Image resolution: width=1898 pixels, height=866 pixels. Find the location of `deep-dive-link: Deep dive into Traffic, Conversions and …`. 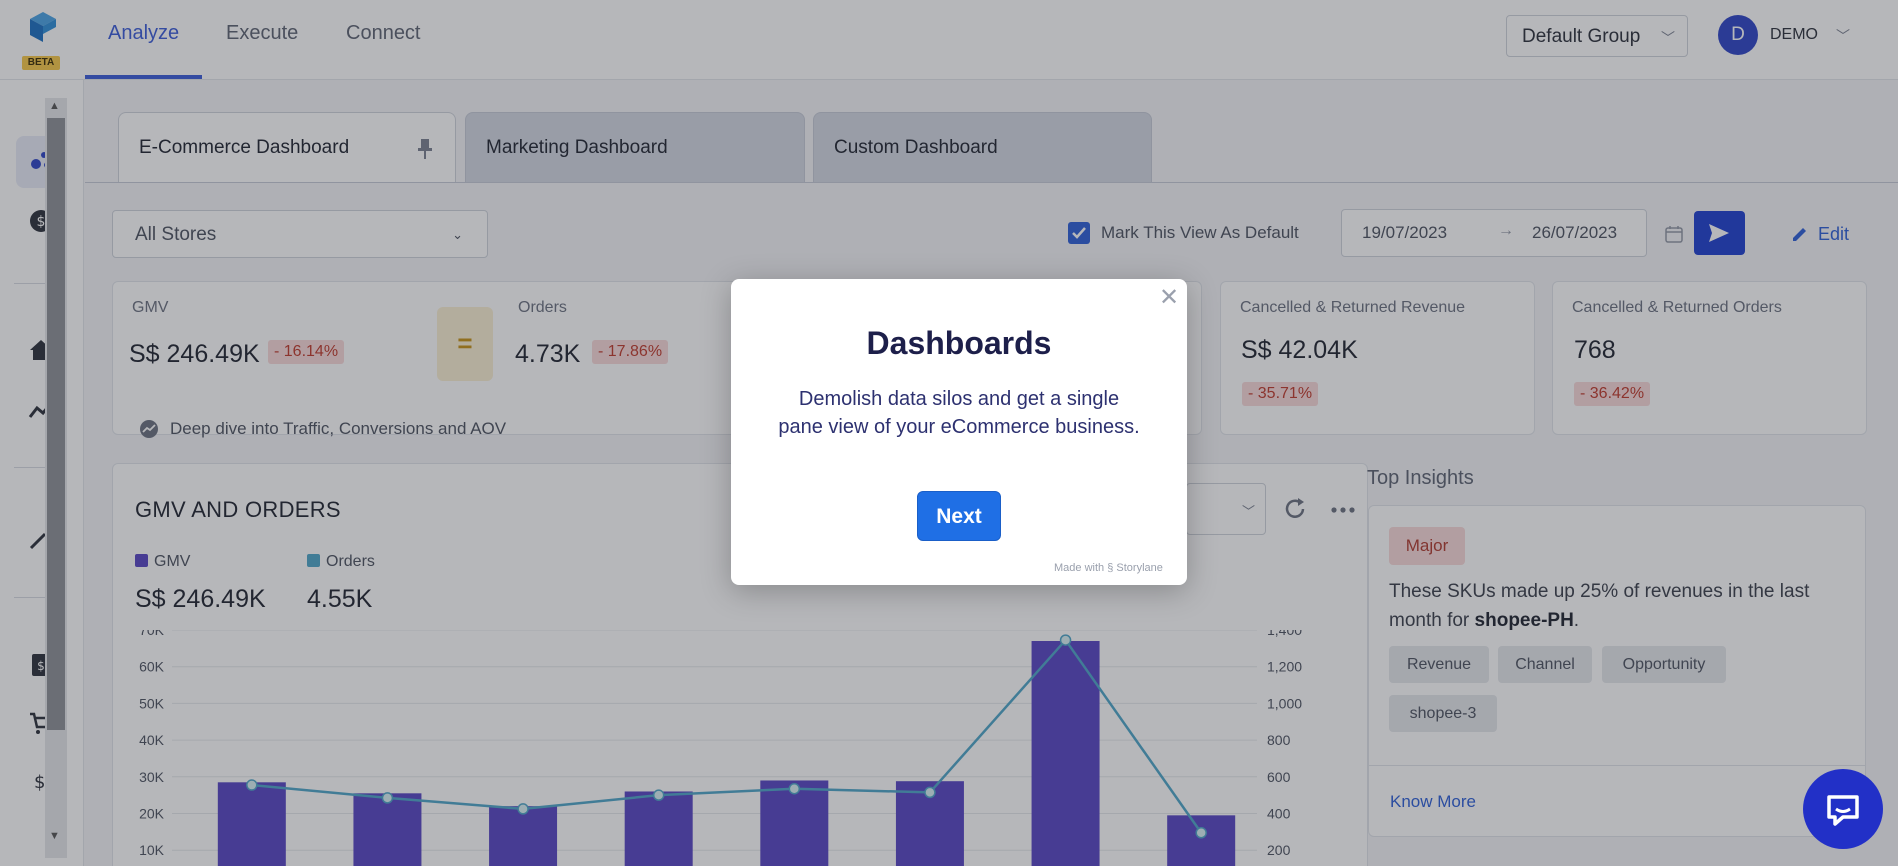

deep-dive-link: Deep dive into Traffic, Conversions and … is located at coordinates (338, 428).